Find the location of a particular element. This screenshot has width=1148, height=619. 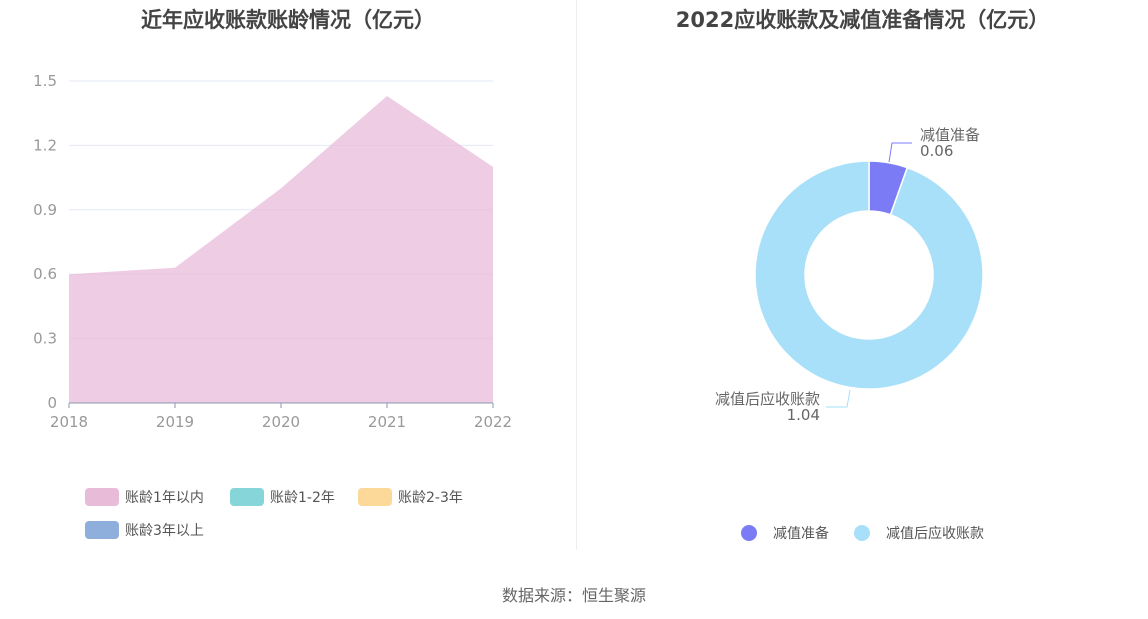

y-tick-label: 0.9 is located at coordinates (45, 210).